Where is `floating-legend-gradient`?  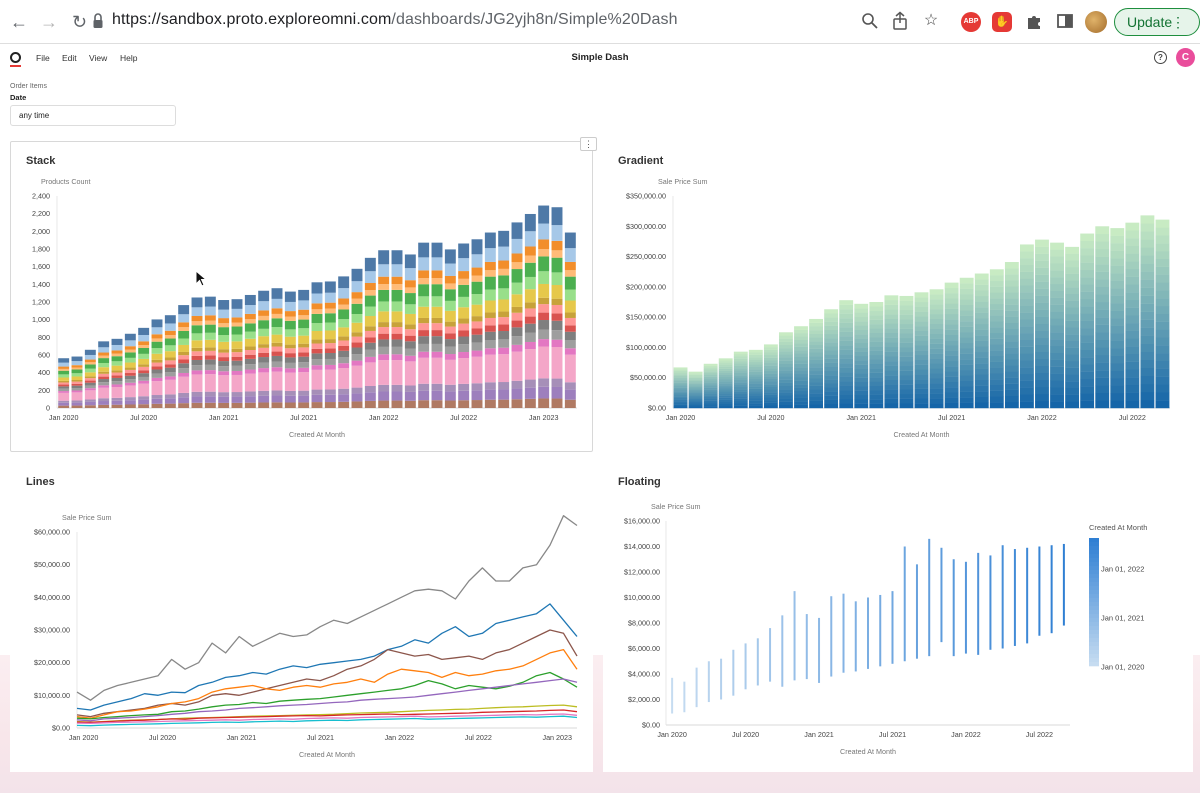
floating-legend-gradient is located at coordinates (1094, 632).